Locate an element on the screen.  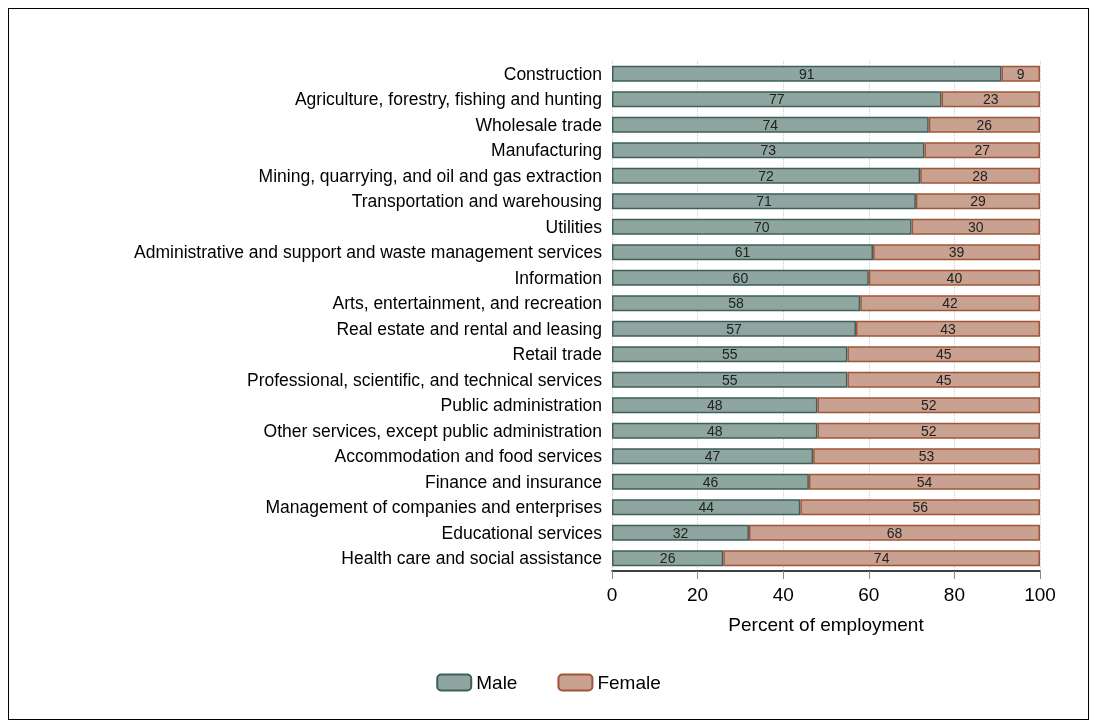
data-label: 47 is located at coordinates (712, 456).